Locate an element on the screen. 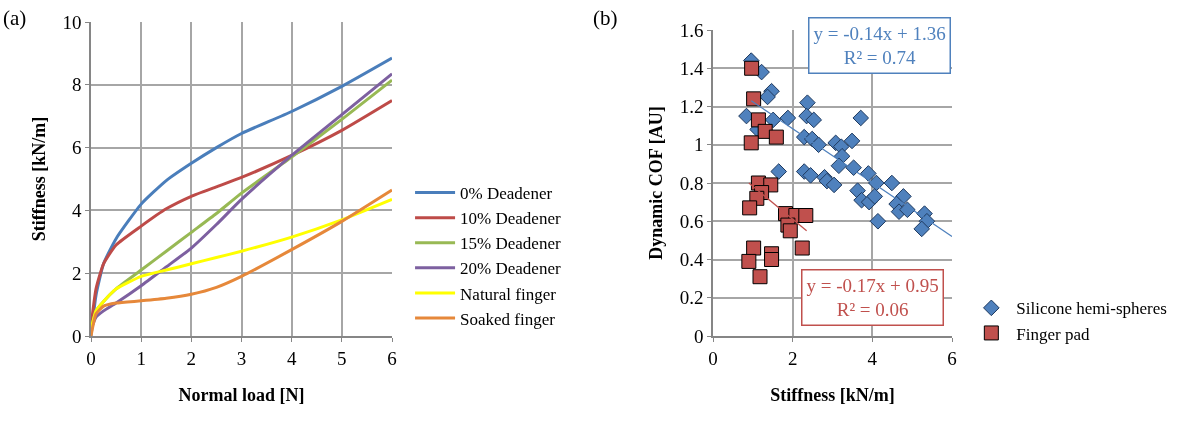 This screenshot has height=428, width=1184. legend-label: Silicone hemi-spheres is located at coordinates (1091, 309).